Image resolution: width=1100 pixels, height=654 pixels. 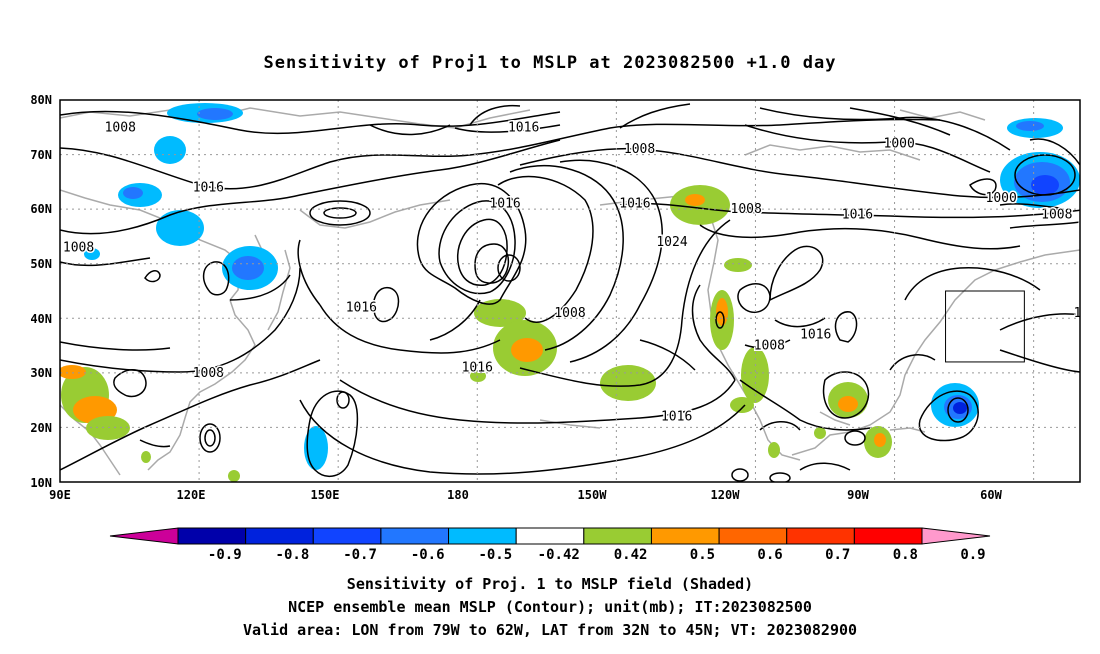 What do you see at coordinates (293, 555) in the screenshot?
I see `colorbar-label: -0.8` at bounding box center [293, 555].